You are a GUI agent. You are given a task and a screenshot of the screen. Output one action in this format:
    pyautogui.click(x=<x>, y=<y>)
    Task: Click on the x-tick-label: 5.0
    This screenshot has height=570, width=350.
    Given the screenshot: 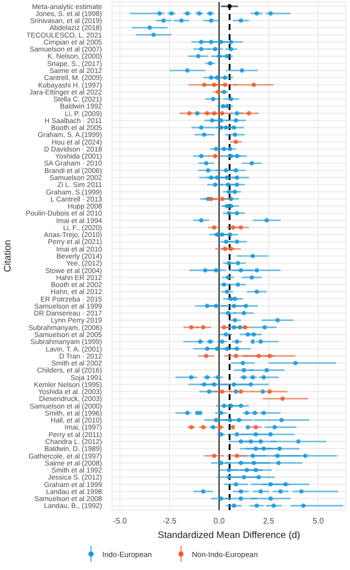 What is the action you would take?
    pyautogui.click(x=318, y=521)
    